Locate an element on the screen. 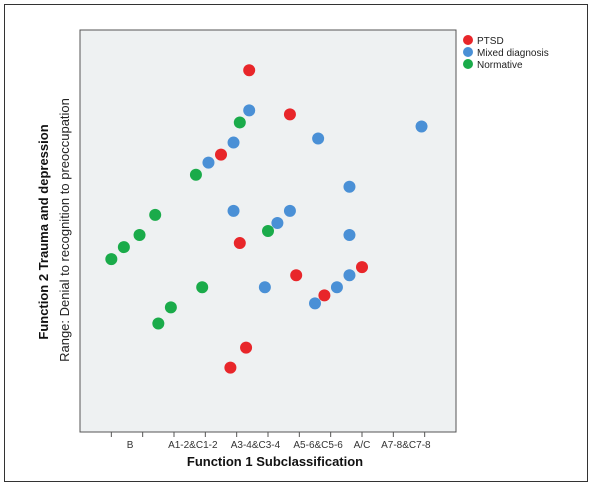 Image resolution: width=594 pixels, height=488 pixels. y-axis-title: Function 2 Trauma and depression is located at coordinates (43, 231).